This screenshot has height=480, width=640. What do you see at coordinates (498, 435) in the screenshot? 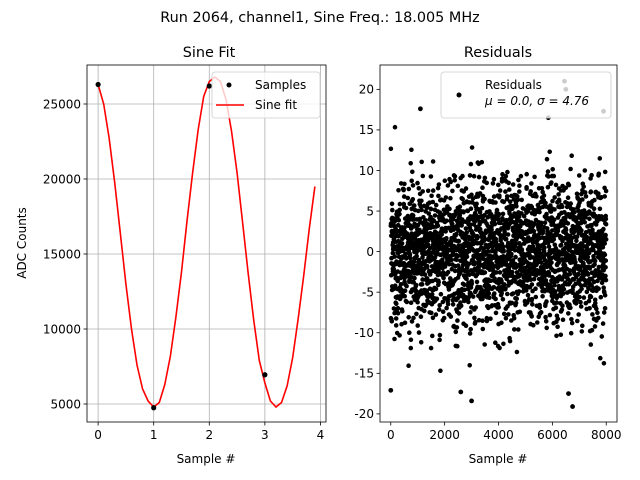
I see `x-tick-label: 4000` at bounding box center [498, 435].